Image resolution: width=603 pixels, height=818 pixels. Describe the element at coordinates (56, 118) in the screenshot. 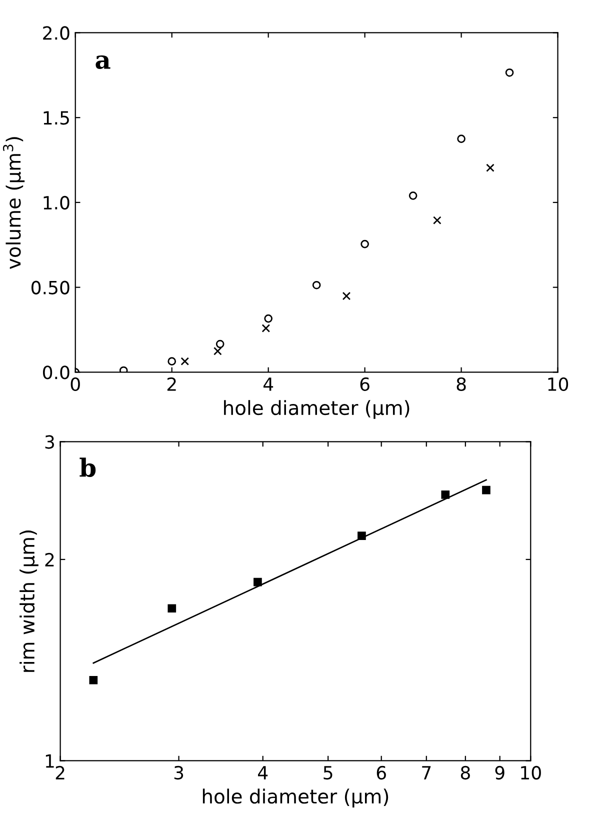

I see `y-tick-label: 1.5` at that location.